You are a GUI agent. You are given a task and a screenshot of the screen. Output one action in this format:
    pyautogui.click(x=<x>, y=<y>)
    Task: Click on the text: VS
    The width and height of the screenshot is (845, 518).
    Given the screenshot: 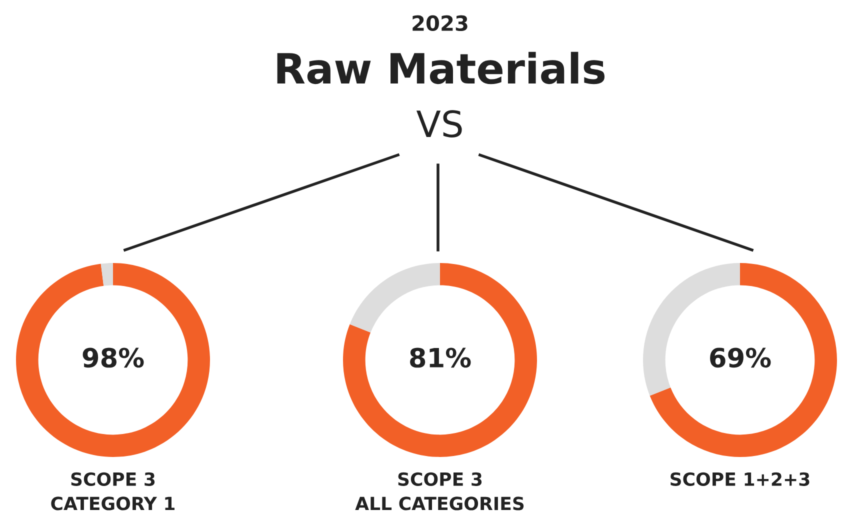 What is the action you would take?
    pyautogui.click(x=439, y=124)
    